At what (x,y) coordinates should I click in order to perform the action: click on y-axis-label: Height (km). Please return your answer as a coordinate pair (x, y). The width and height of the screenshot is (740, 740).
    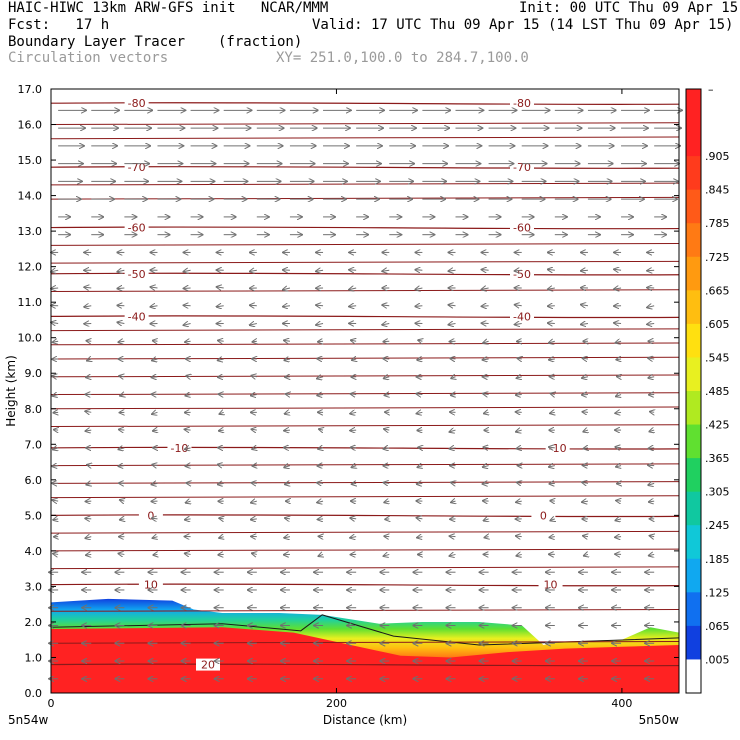
    Looking at the image, I should click on (11, 390).